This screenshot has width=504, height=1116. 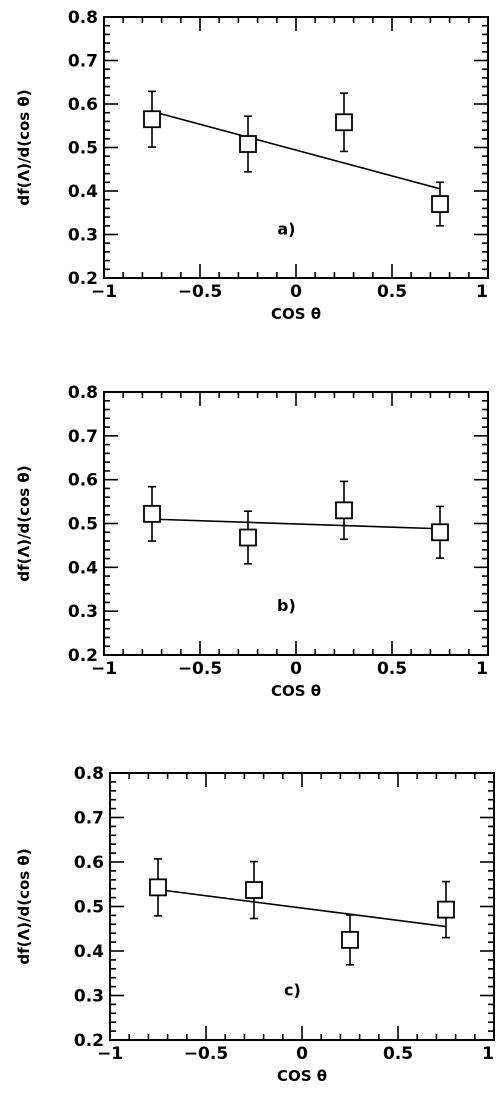 What do you see at coordinates (292, 990) in the screenshot?
I see `panel-label: c)` at bounding box center [292, 990].